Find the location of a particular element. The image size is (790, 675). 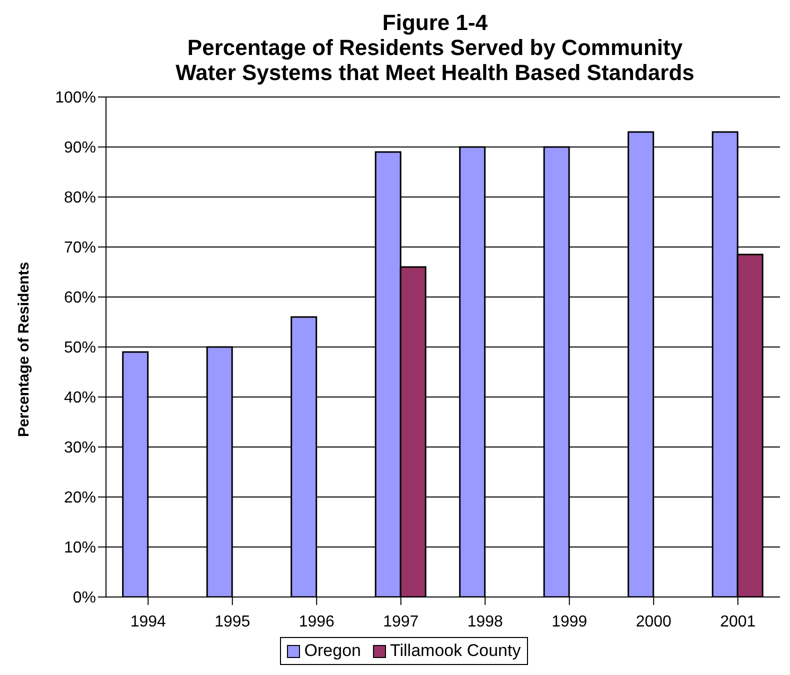

y-axis-title: Percentage of Residents is located at coordinates (23, 349).